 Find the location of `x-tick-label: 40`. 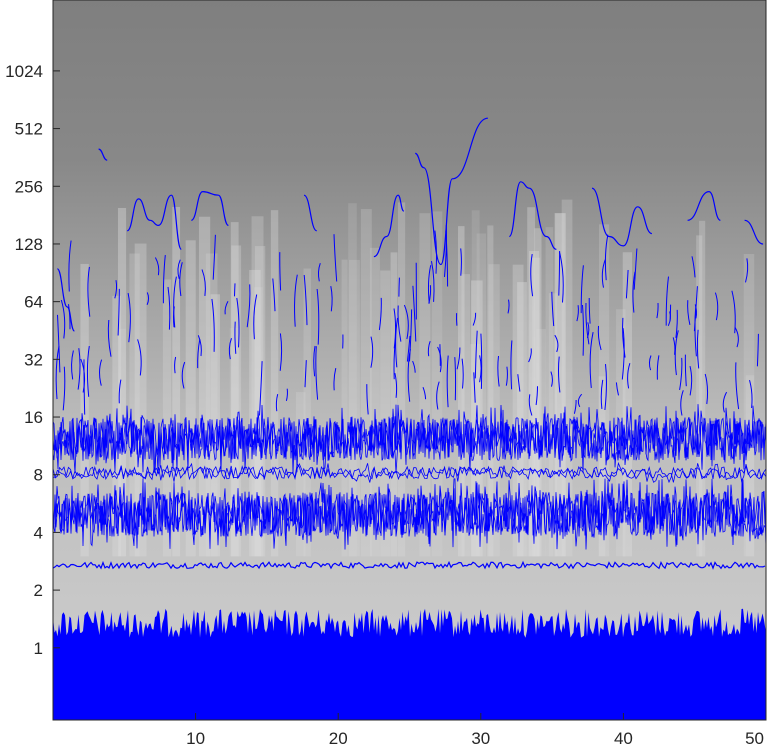

x-tick-label: 40 is located at coordinates (623, 738).